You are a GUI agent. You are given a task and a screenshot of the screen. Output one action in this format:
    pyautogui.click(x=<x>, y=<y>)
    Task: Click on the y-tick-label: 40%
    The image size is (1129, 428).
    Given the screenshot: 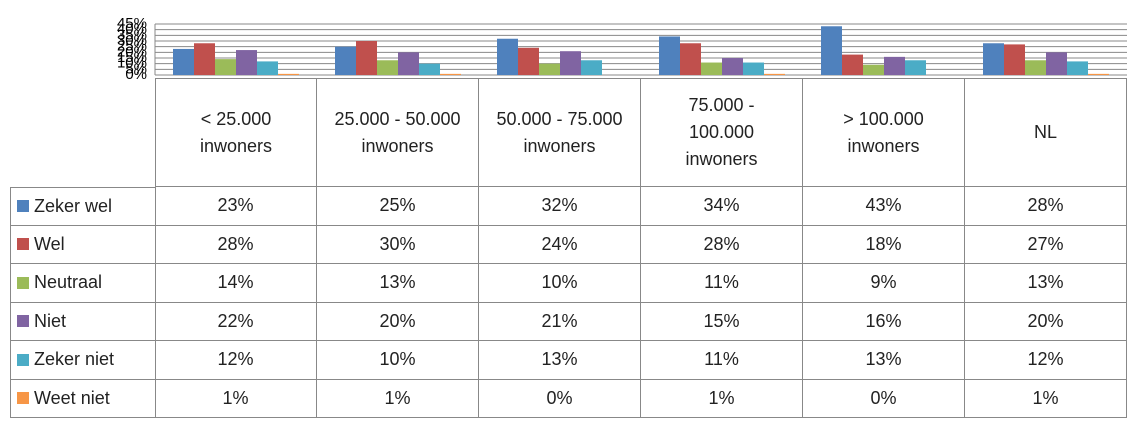 What is the action you would take?
    pyautogui.click(x=132, y=29)
    